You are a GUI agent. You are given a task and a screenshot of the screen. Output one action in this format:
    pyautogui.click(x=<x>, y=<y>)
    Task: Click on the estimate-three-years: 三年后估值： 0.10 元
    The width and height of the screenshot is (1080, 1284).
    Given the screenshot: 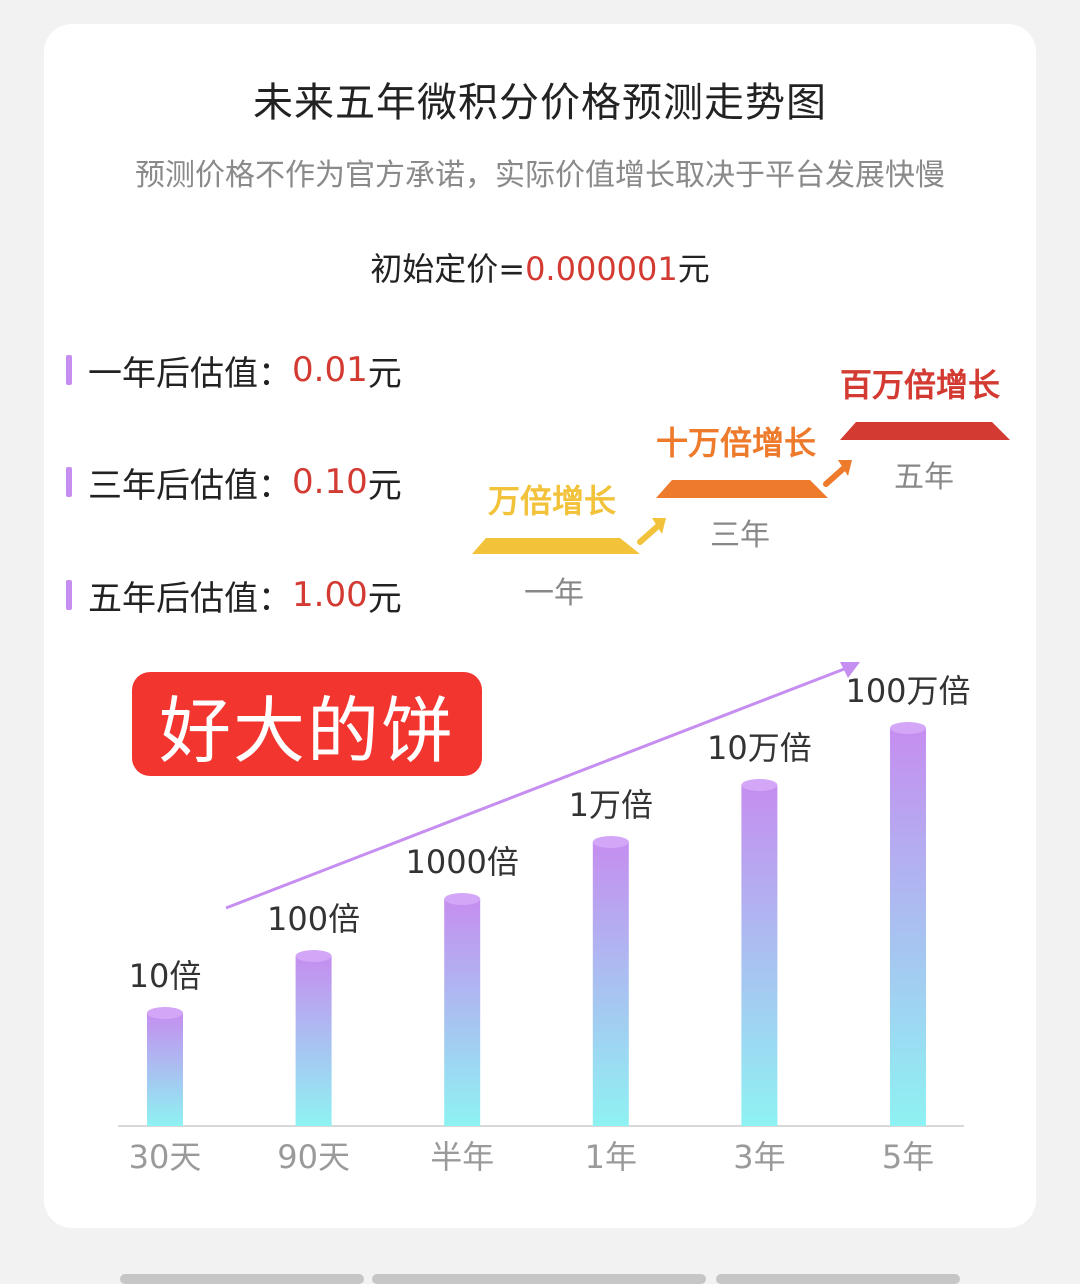 What is the action you would take?
    pyautogui.click(x=234, y=483)
    